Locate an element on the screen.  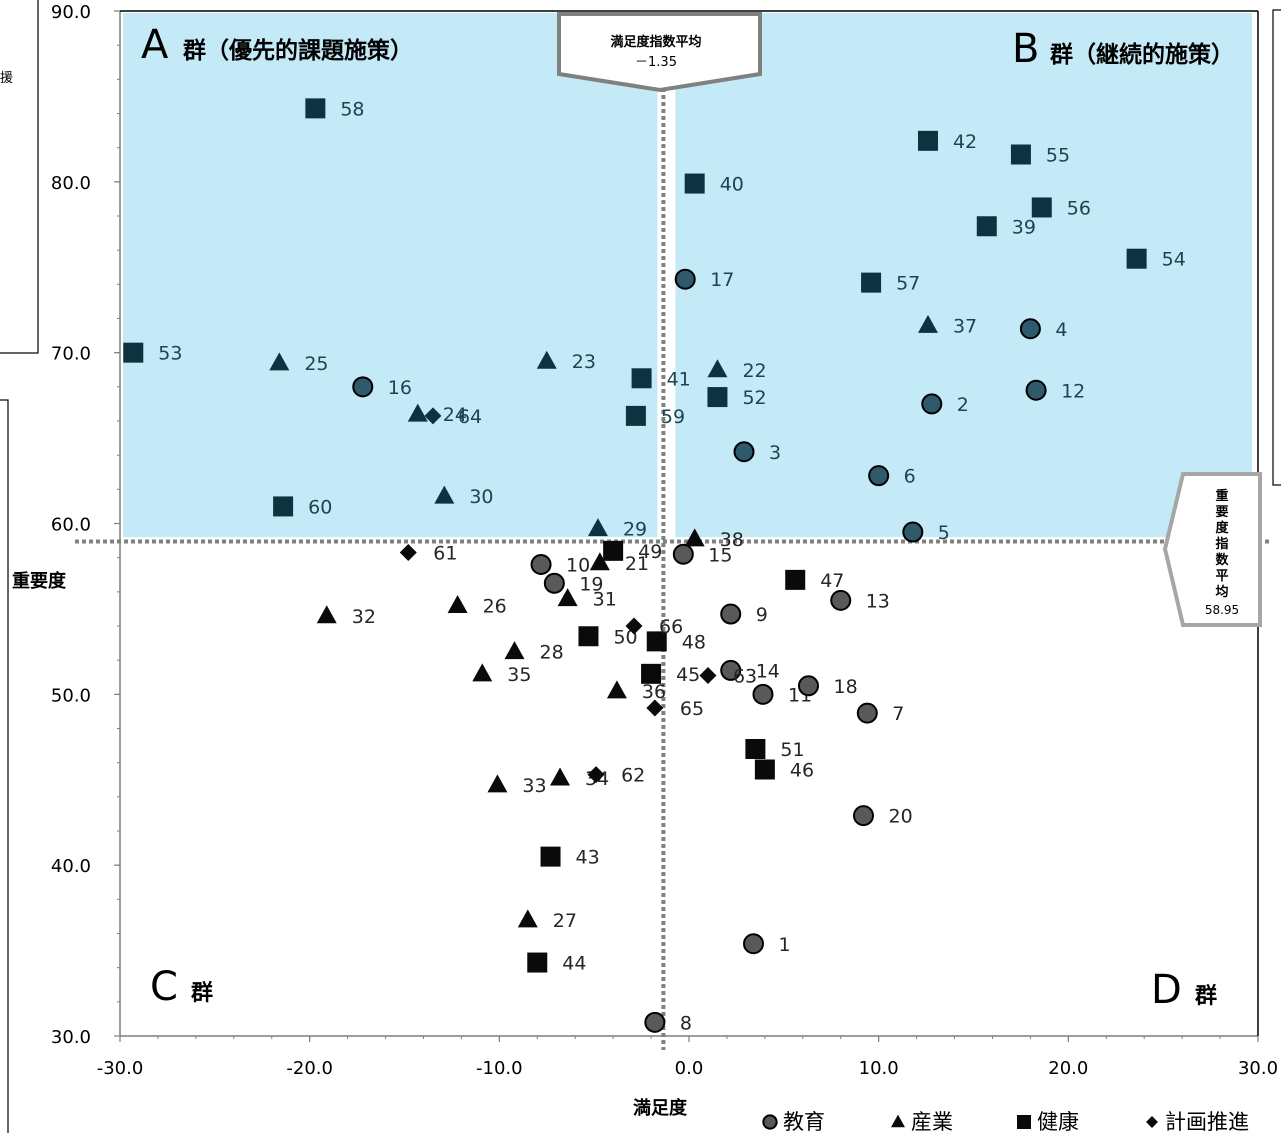
y-tick-label: 90.0 is located at coordinates (71, 12).